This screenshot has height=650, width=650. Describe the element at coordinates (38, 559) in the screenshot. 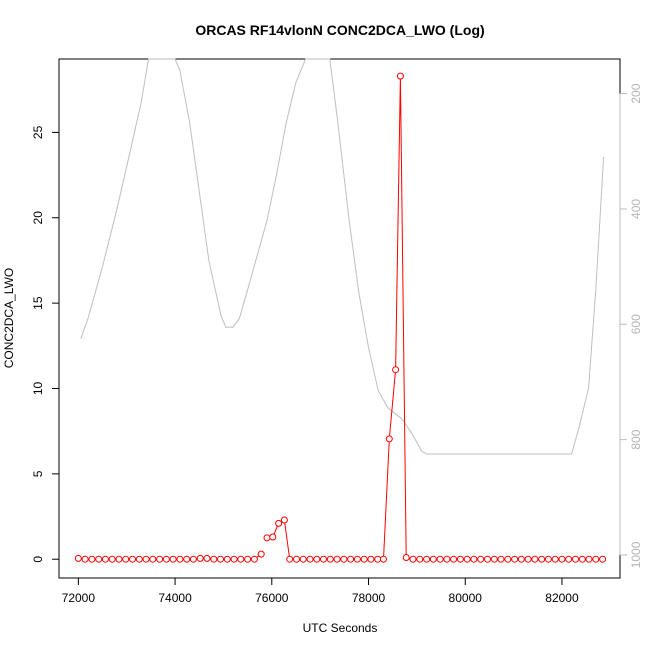

I see `y-tick-label: 0` at that location.